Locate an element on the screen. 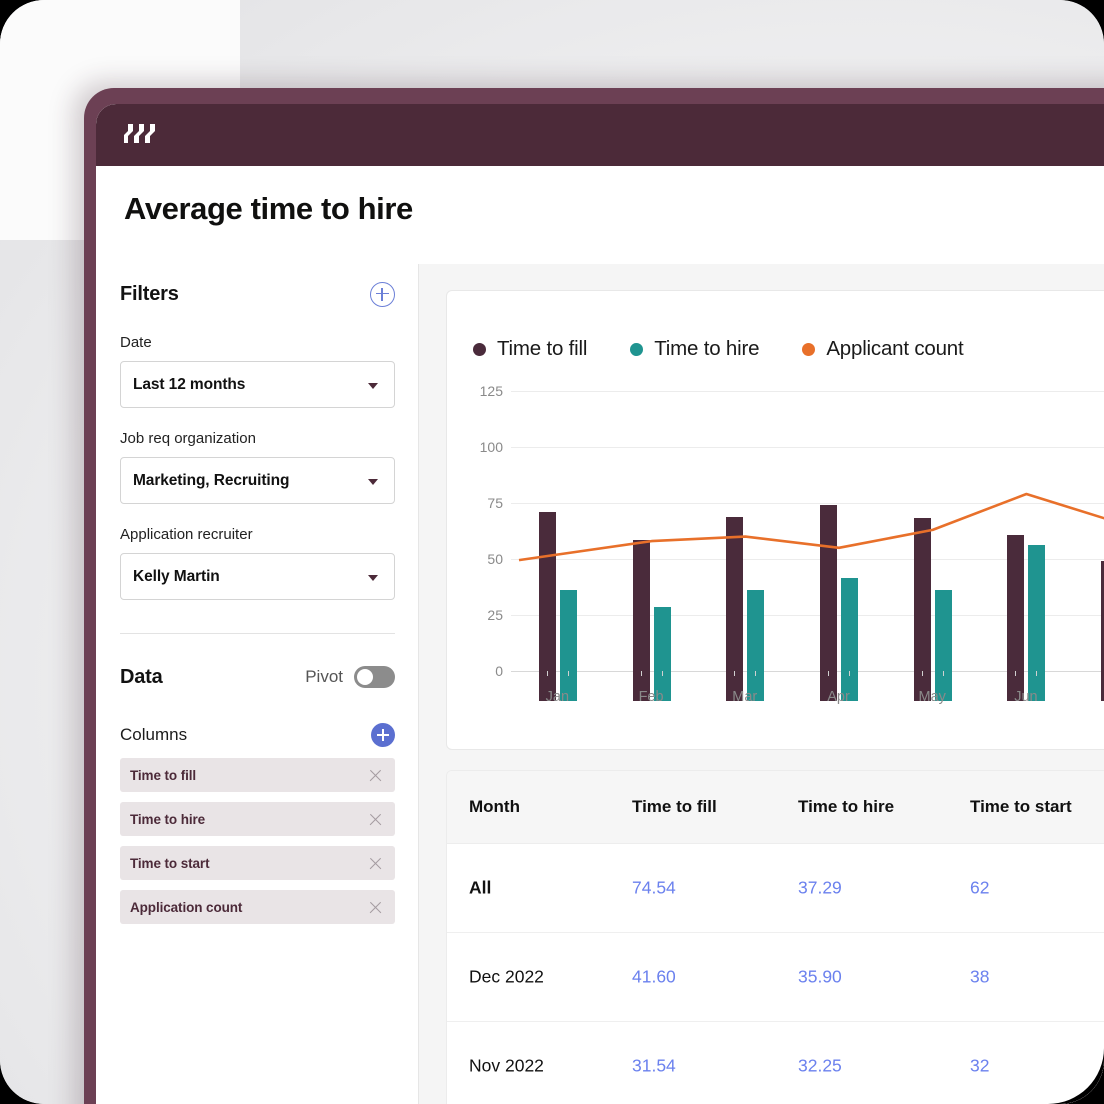 Image resolution: width=1104 pixels, height=1104 pixels. date-field-label: Date is located at coordinates (136, 342).